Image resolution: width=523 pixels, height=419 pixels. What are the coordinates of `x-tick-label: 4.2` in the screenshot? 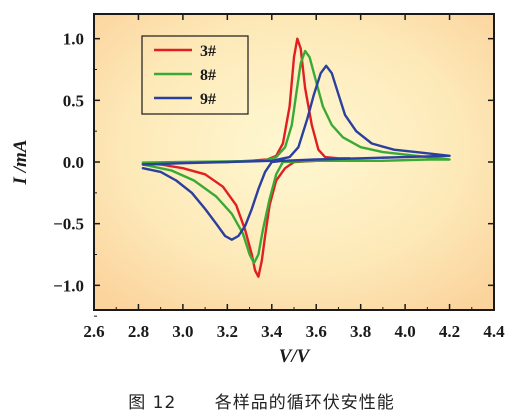 It's located at (449, 331).